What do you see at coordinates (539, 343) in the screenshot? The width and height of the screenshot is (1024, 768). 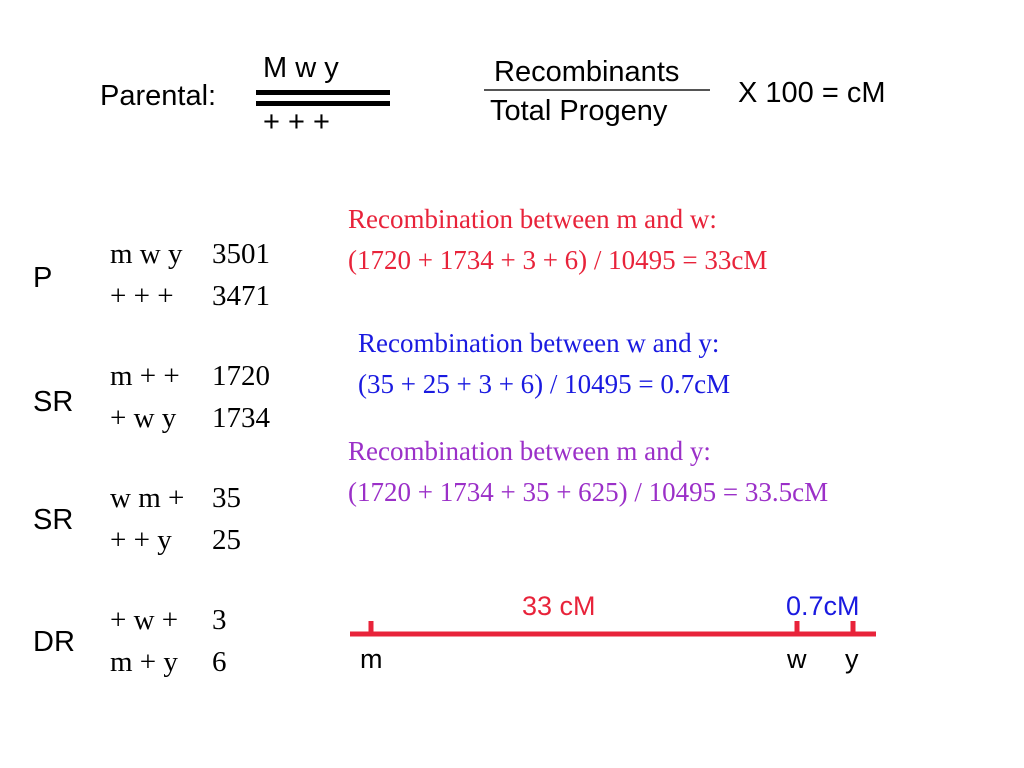 I see `calc-w-y-title: Recombination between w and y:` at bounding box center [539, 343].